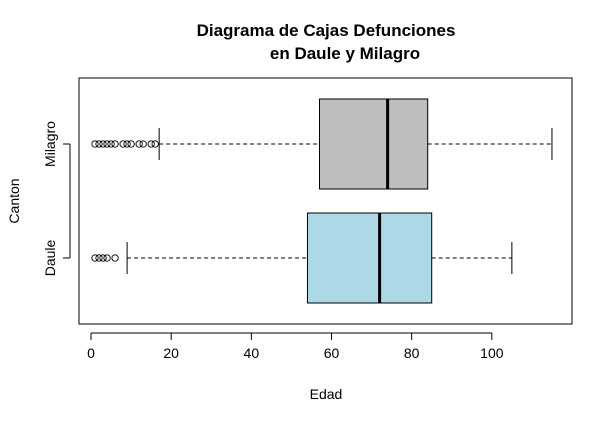 The image size is (612, 423). I want to click on box-daule, so click(302, 258).